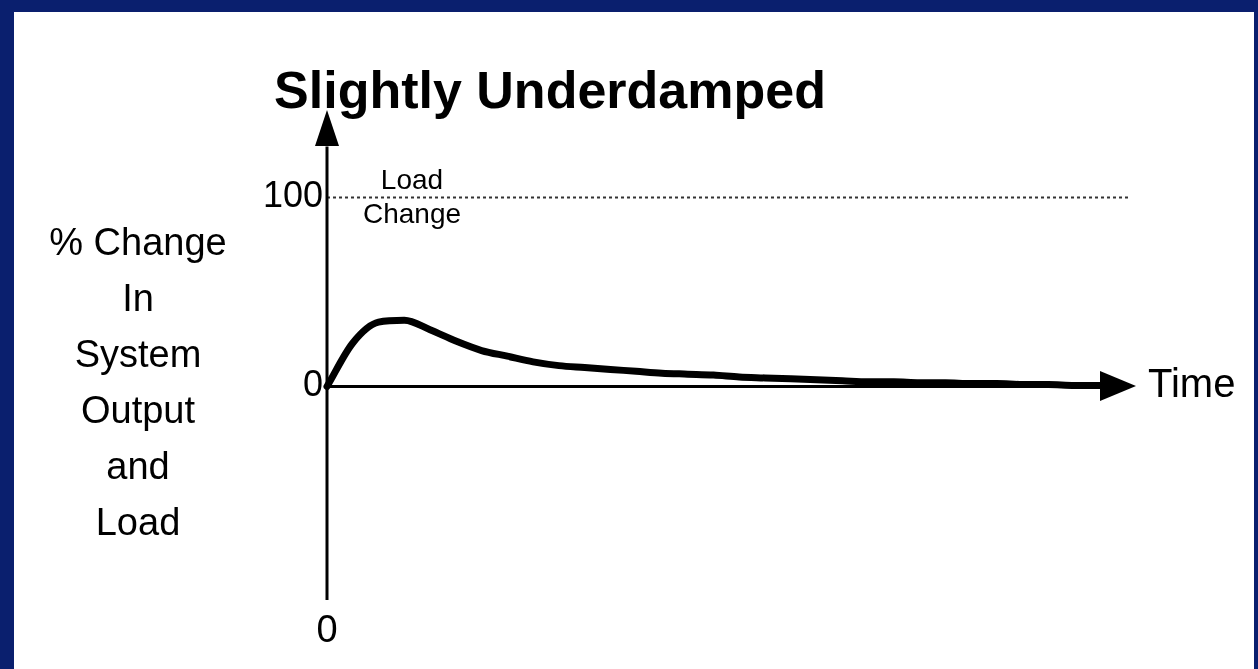 The image size is (1258, 669). What do you see at coordinates (1192, 383) in the screenshot?
I see `x-axis-title: Time` at bounding box center [1192, 383].